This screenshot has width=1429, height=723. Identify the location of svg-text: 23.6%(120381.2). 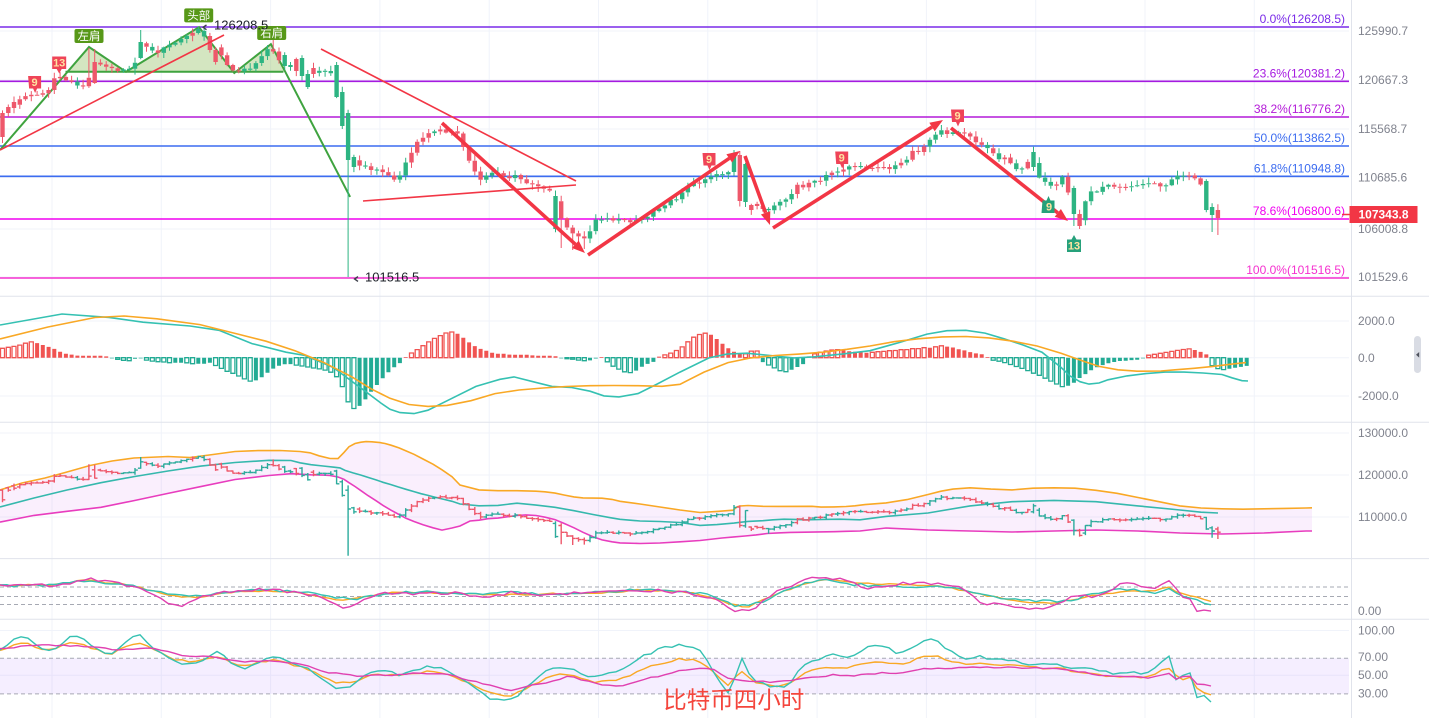
(1299, 73).